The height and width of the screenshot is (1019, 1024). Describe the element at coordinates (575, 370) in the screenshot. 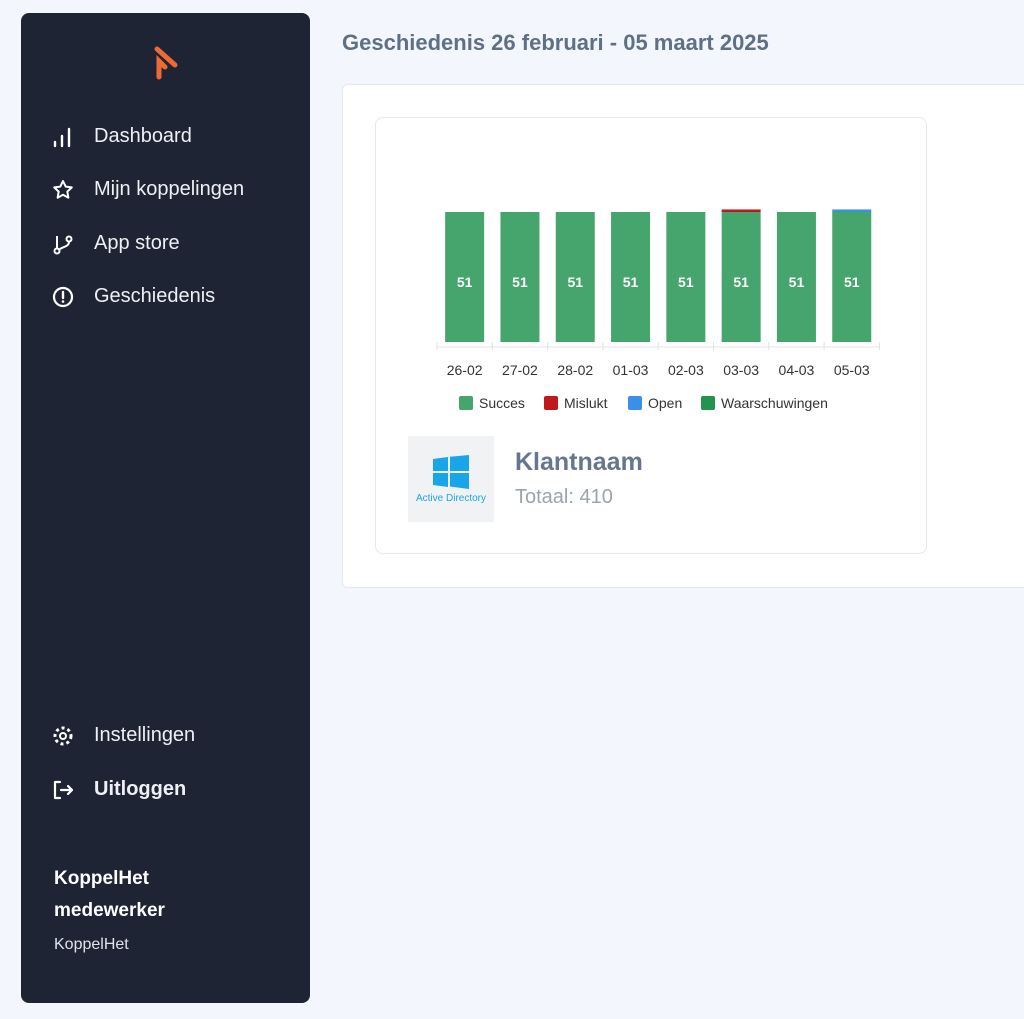

I see `x-tick-label: 28-02` at that location.